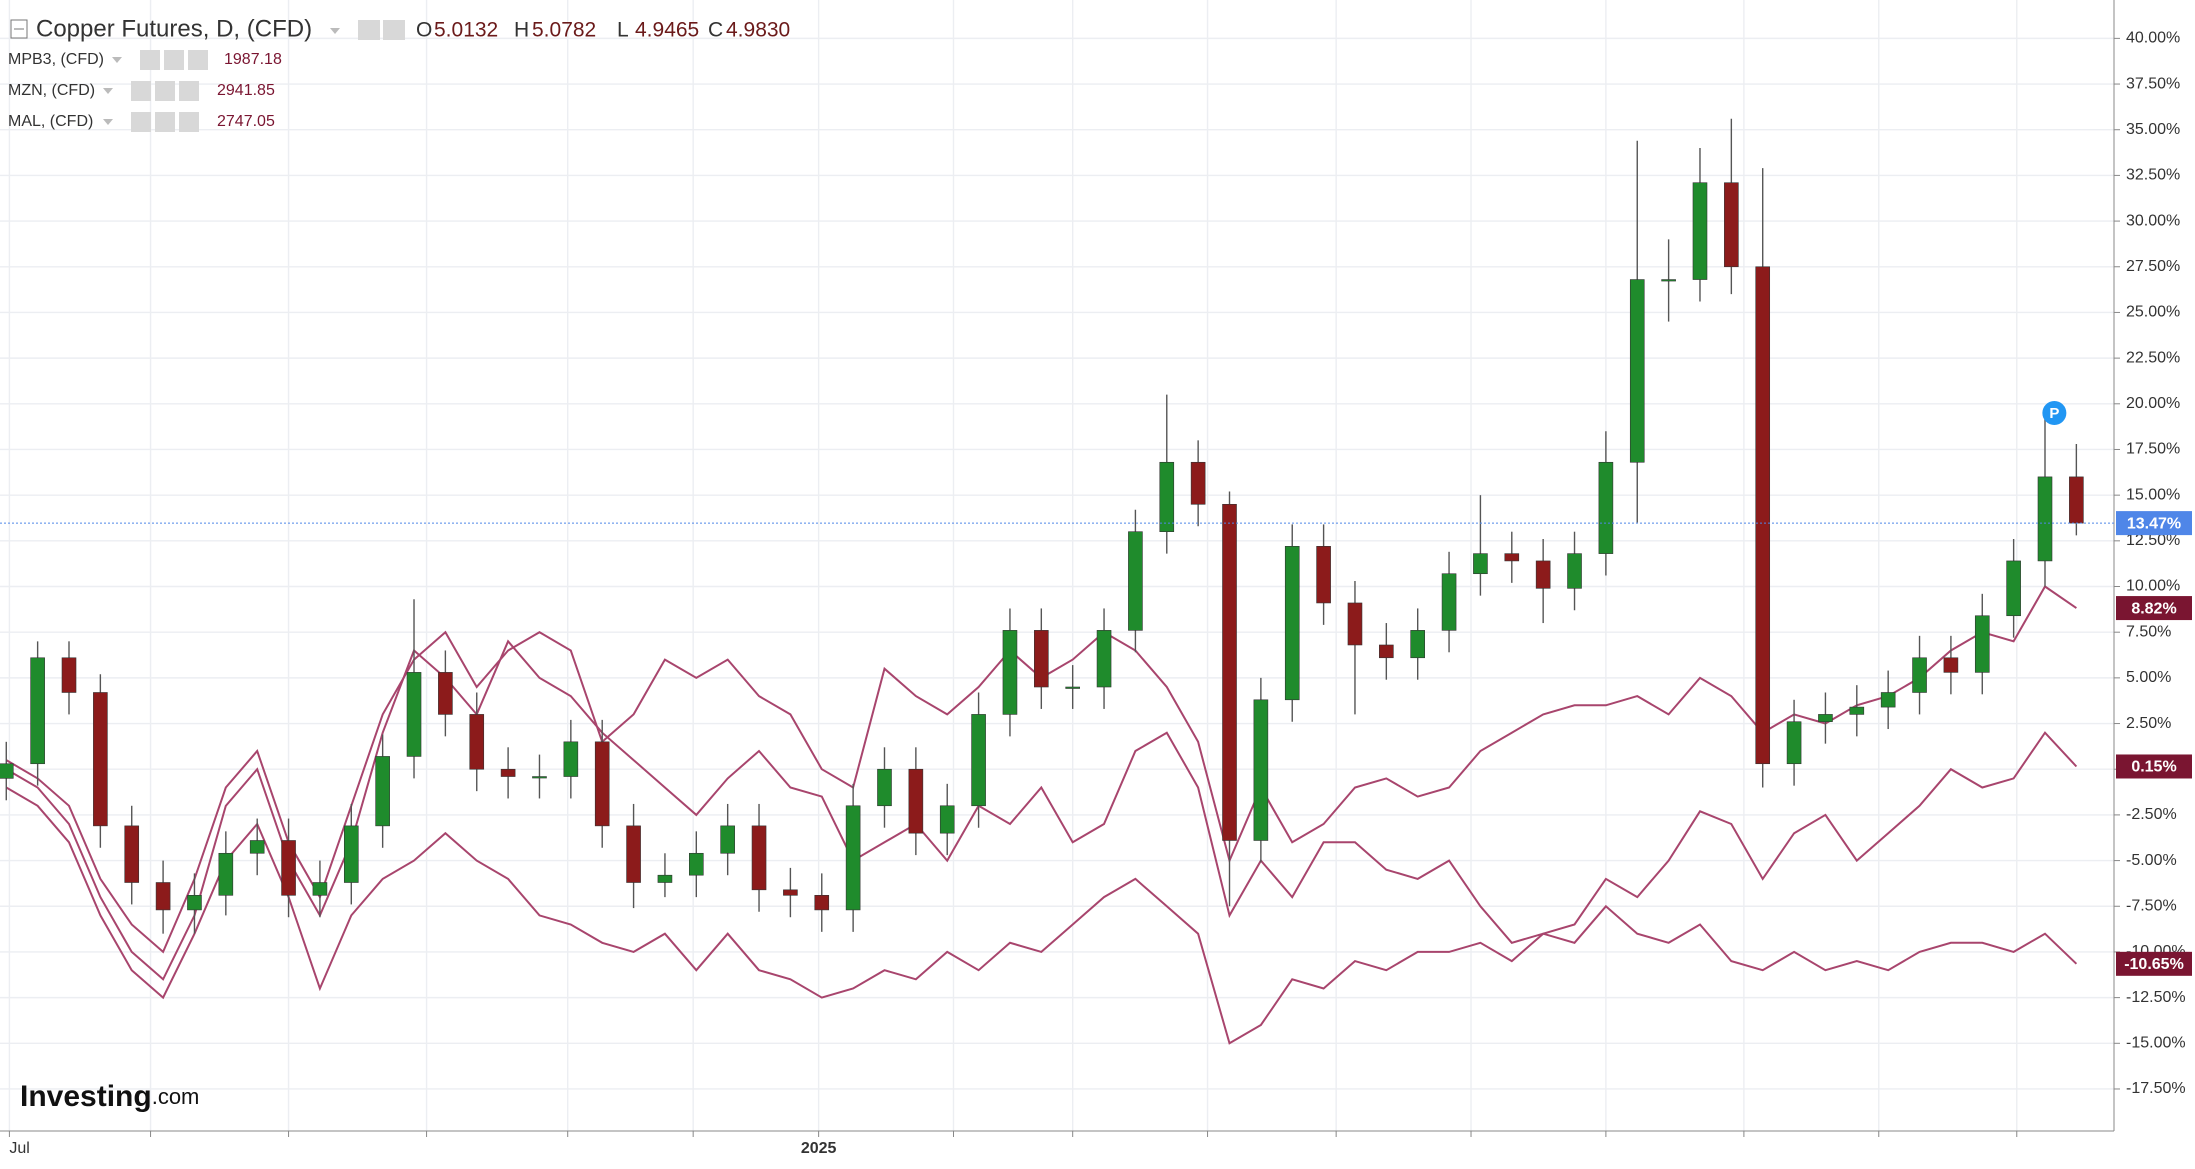 The image size is (2195, 1169). I want to click on brand-suffix: .com, so click(176, 1096).